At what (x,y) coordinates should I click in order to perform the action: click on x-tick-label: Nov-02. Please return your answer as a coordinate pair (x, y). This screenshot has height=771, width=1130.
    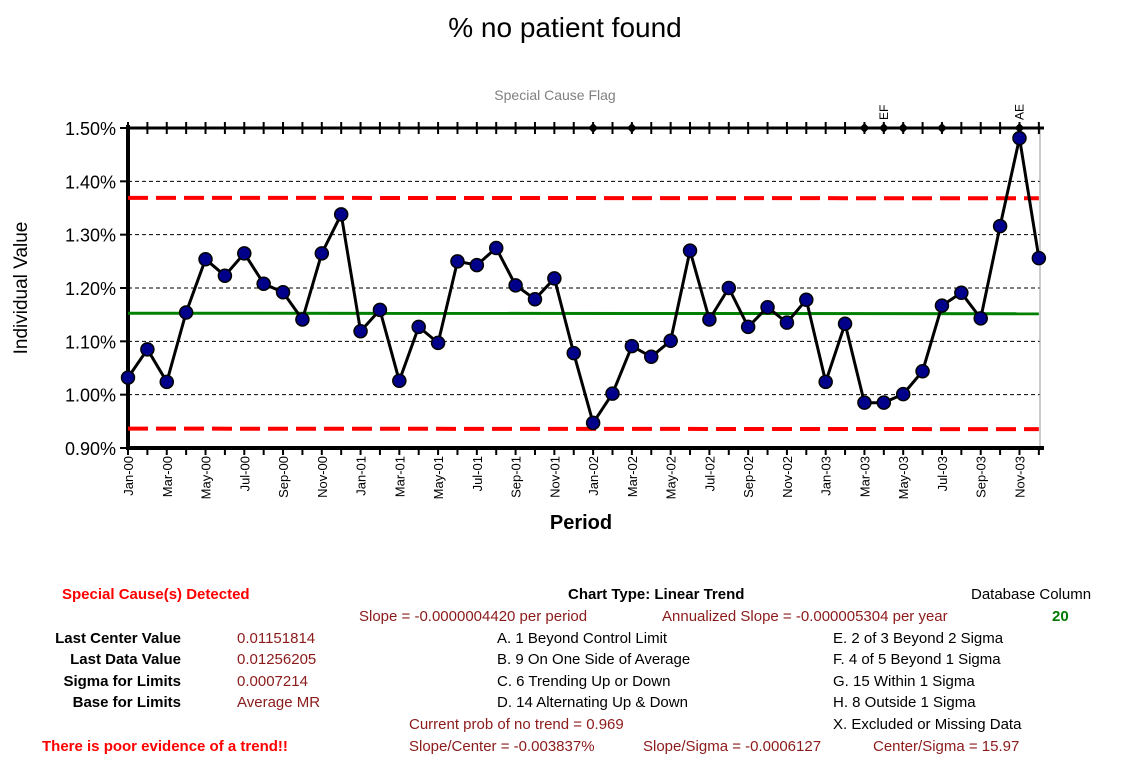
    Looking at the image, I should click on (787, 477).